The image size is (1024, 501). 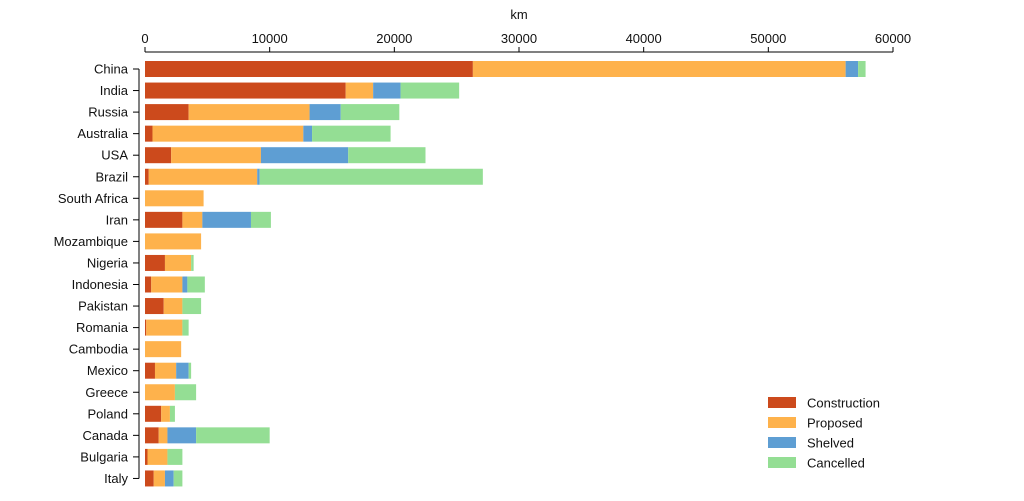 What do you see at coordinates (782, 402) in the screenshot?
I see `legend-swatch-construction` at bounding box center [782, 402].